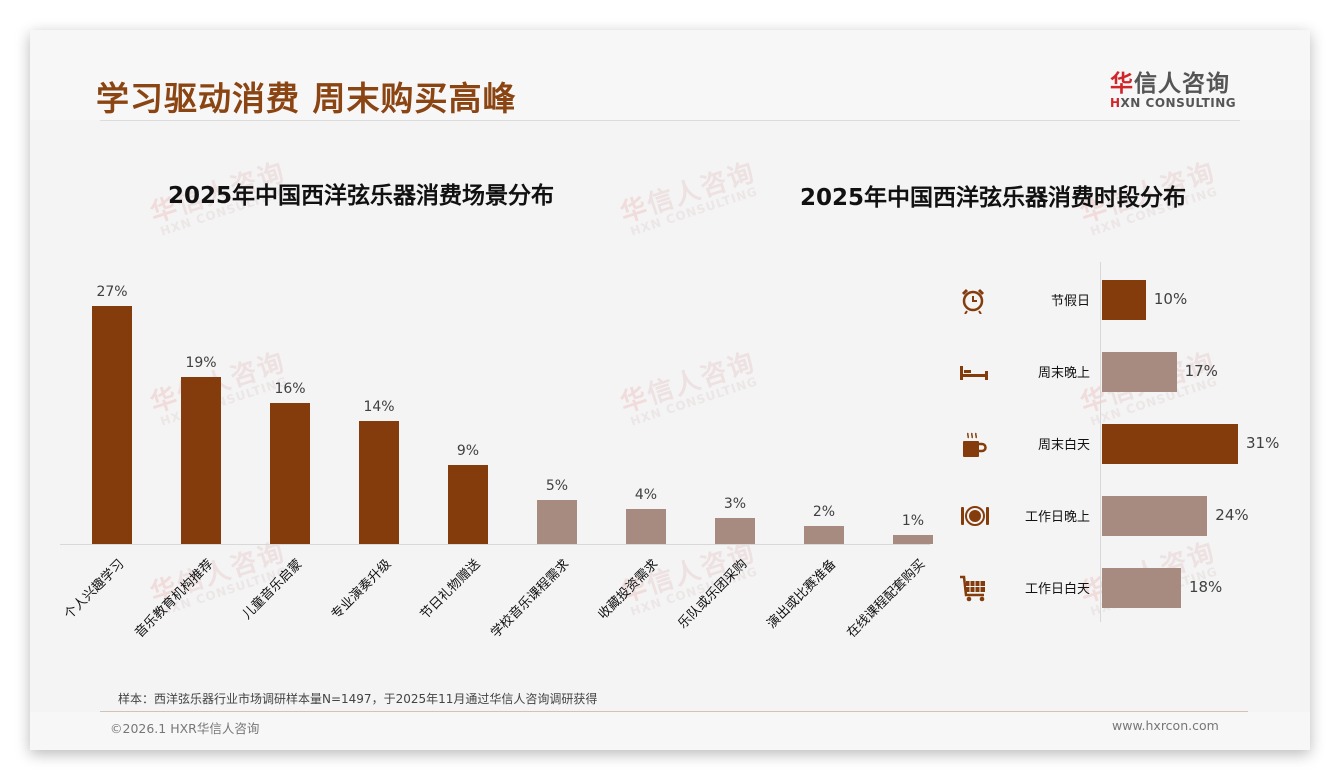 Image resolution: width=1340 pixels, height=780 pixels. Describe the element at coordinates (1232, 515) in the screenshot. I see `bar-value-label: 24%` at that location.